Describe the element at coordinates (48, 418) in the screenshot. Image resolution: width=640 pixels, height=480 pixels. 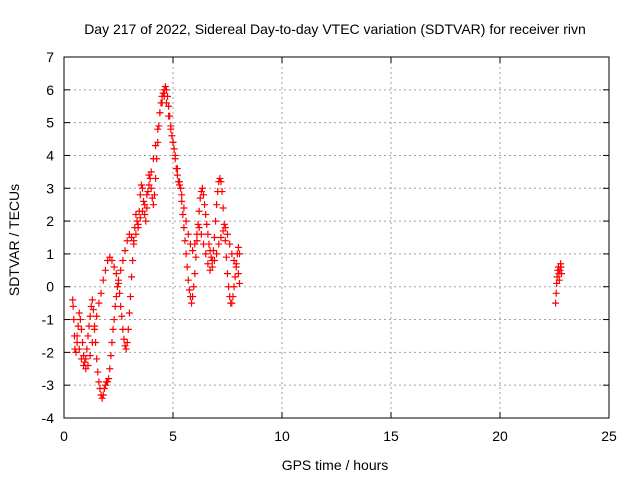
I see `y-tick-label: -4` at that location.